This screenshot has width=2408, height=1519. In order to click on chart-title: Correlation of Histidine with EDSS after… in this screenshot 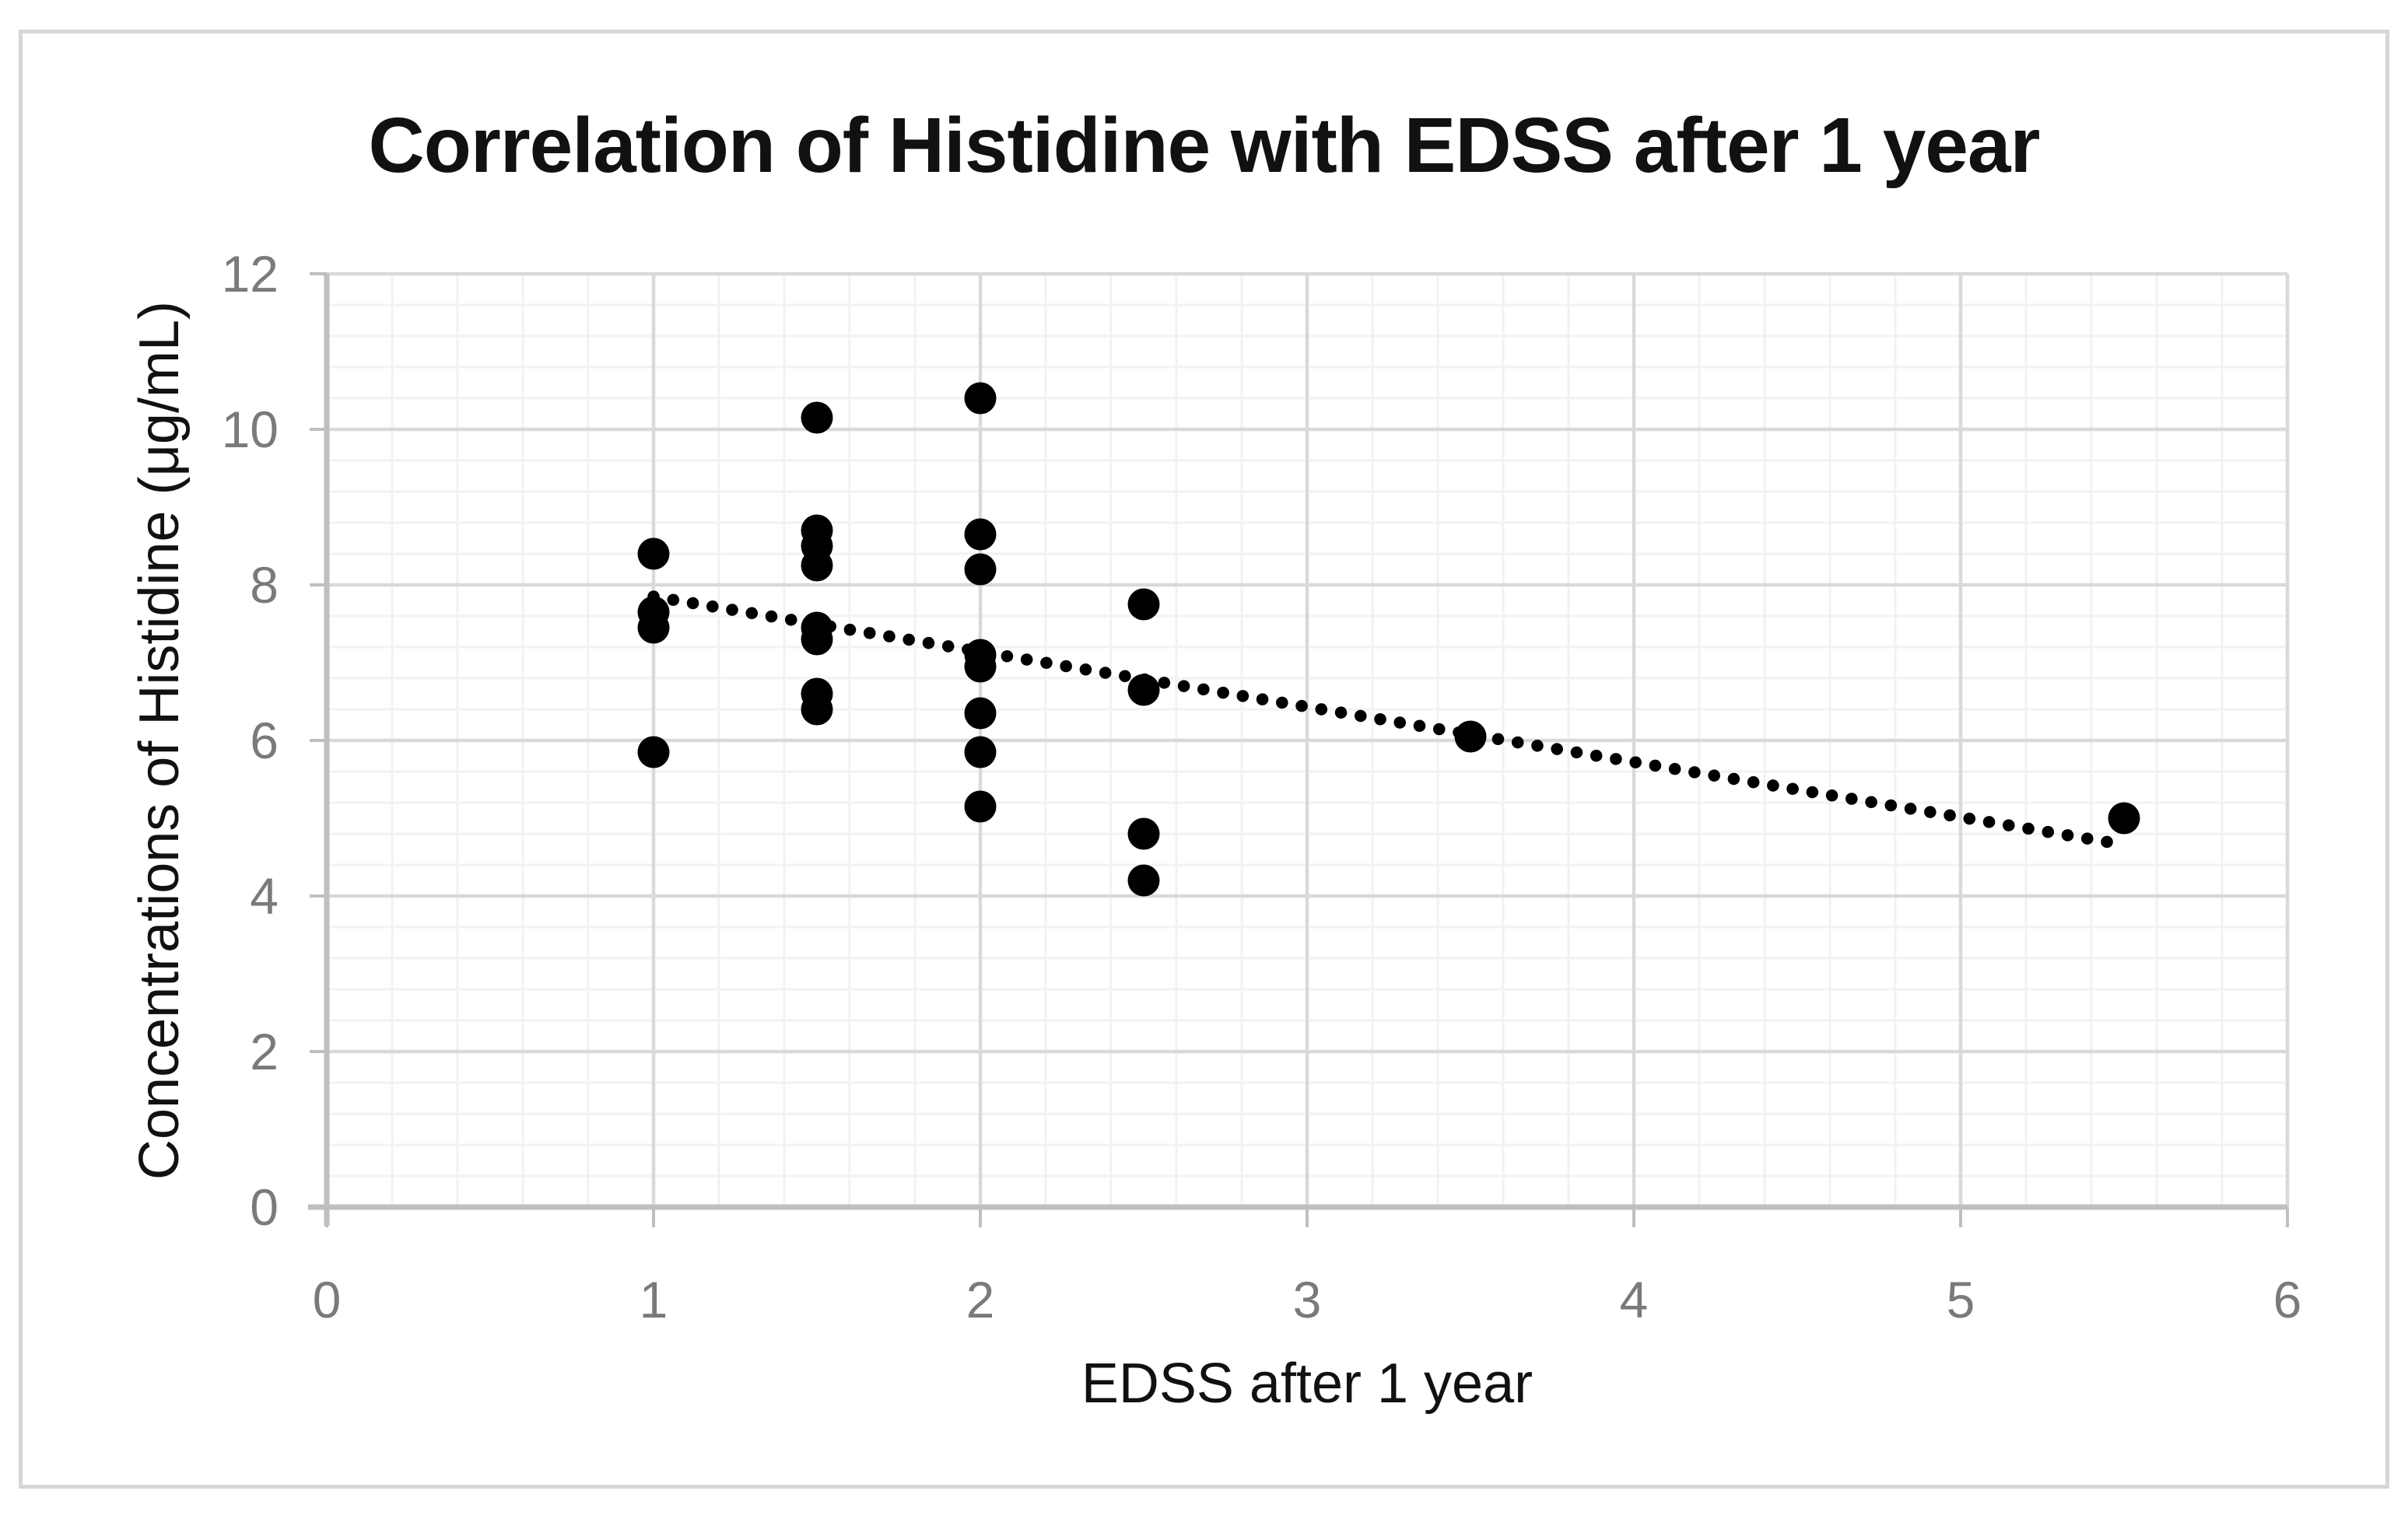, I will do `click(1204, 145)`.